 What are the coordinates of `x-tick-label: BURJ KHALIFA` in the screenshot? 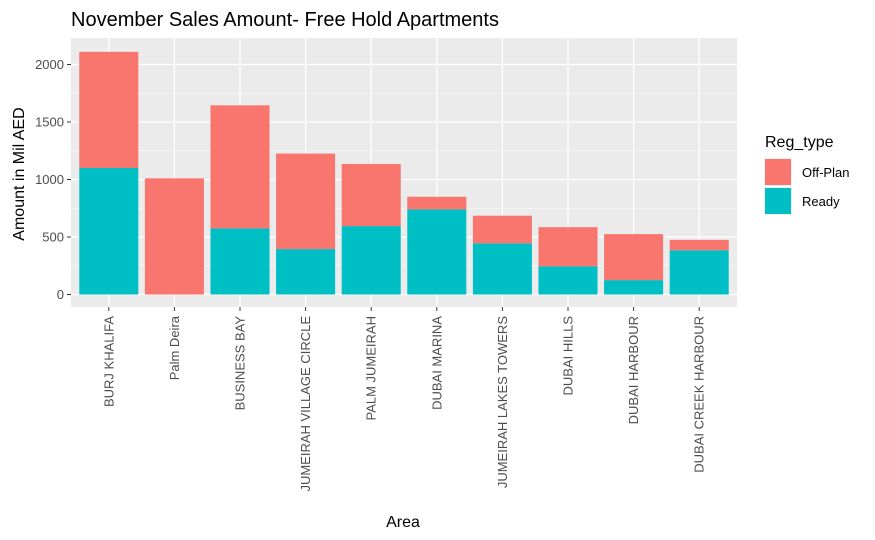 It's located at (108, 361).